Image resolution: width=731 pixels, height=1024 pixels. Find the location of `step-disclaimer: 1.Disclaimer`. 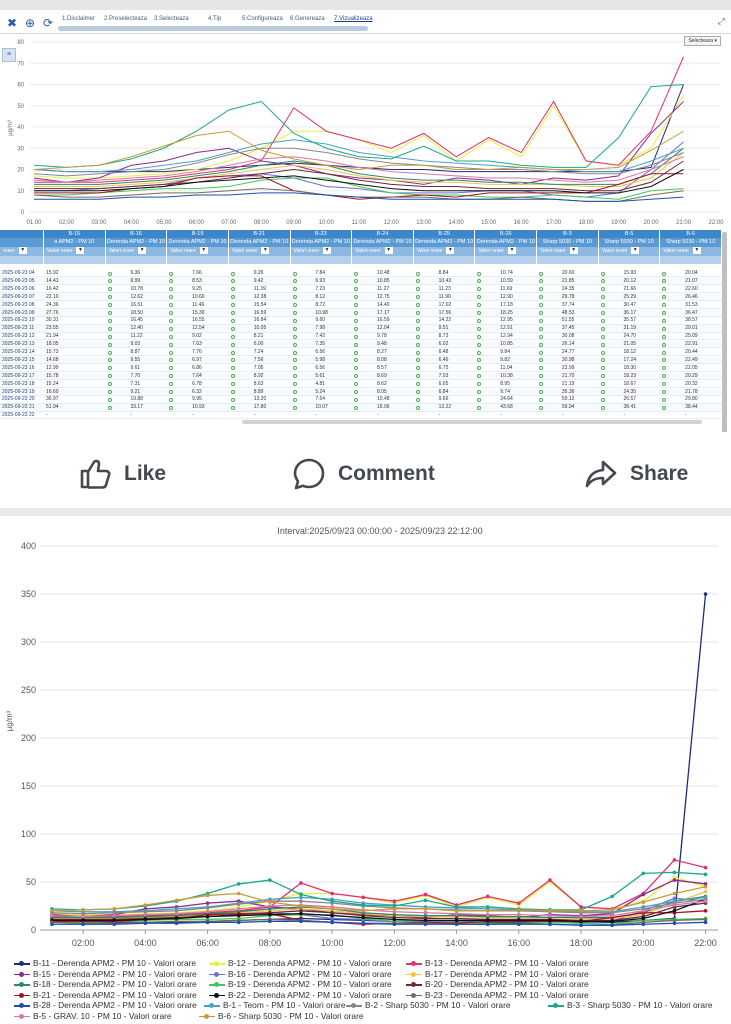

step-disclaimer: 1.Disclaimer is located at coordinates (79, 19).